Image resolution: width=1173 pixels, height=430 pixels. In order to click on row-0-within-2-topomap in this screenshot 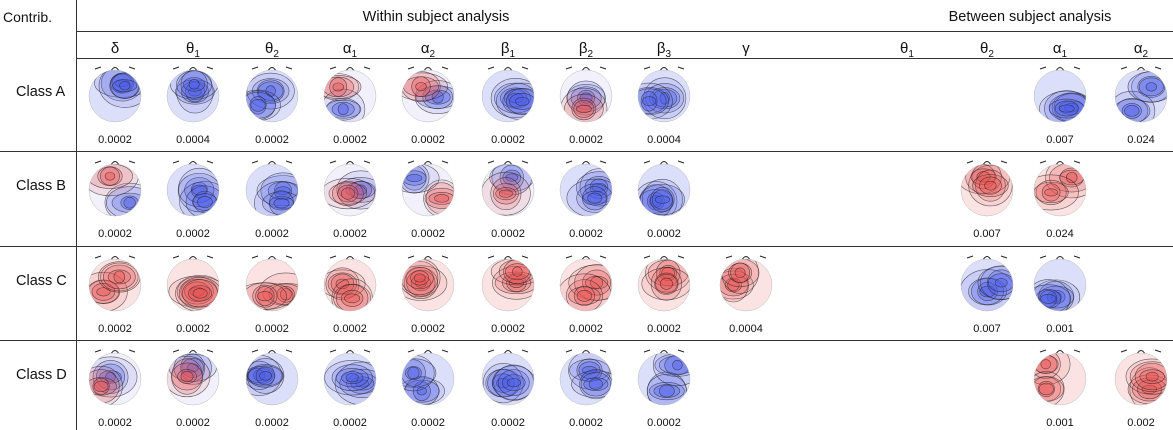, I will do `click(272, 94)`.